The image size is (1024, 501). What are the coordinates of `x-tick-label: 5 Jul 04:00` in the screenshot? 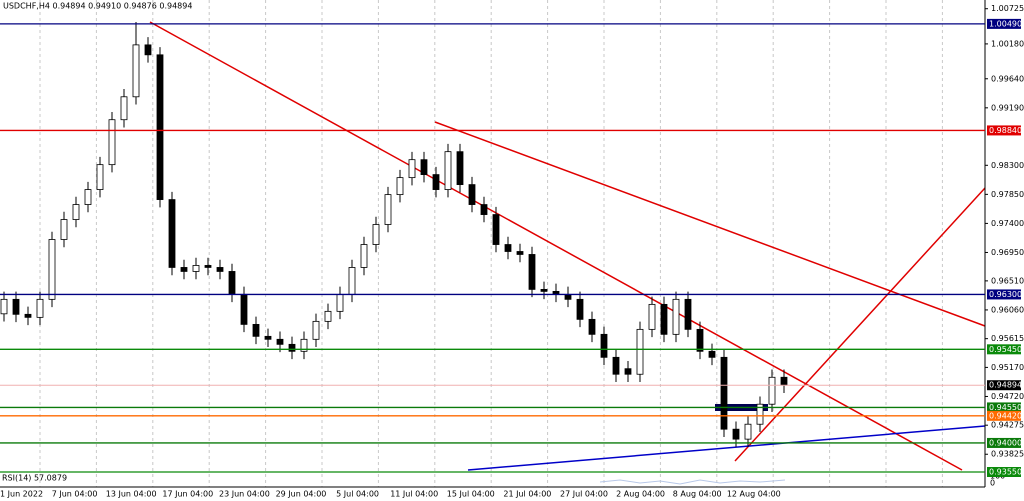 It's located at (357, 494).